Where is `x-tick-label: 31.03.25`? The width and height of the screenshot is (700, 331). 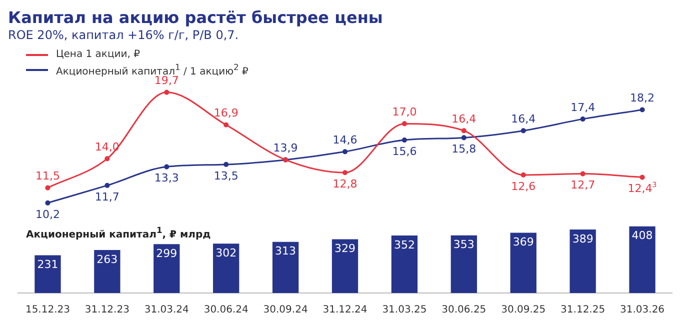 x-tick-label: 31.03.25 is located at coordinates (404, 310).